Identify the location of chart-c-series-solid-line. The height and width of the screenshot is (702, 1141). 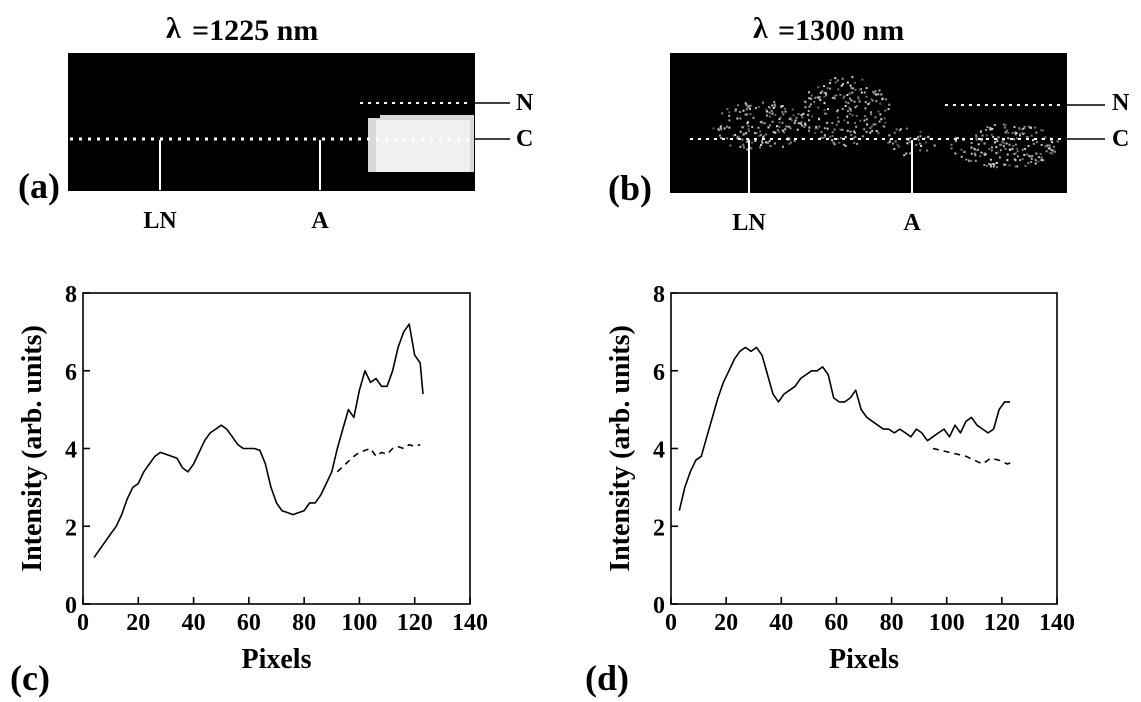
(258, 440).